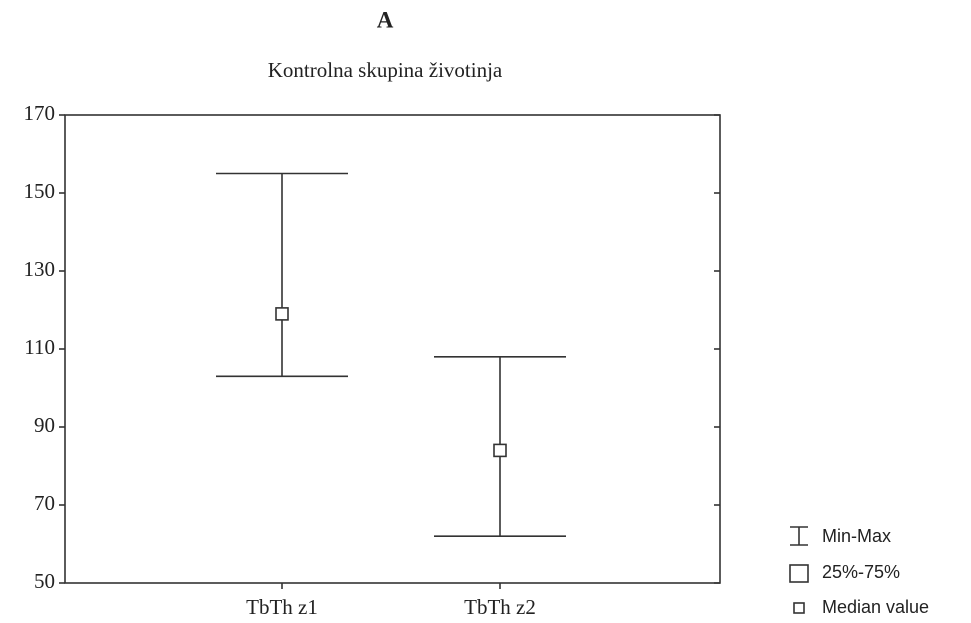 This screenshot has width=971, height=623. Describe the element at coordinates (385, 19) in the screenshot. I see `chart-title: A` at that location.